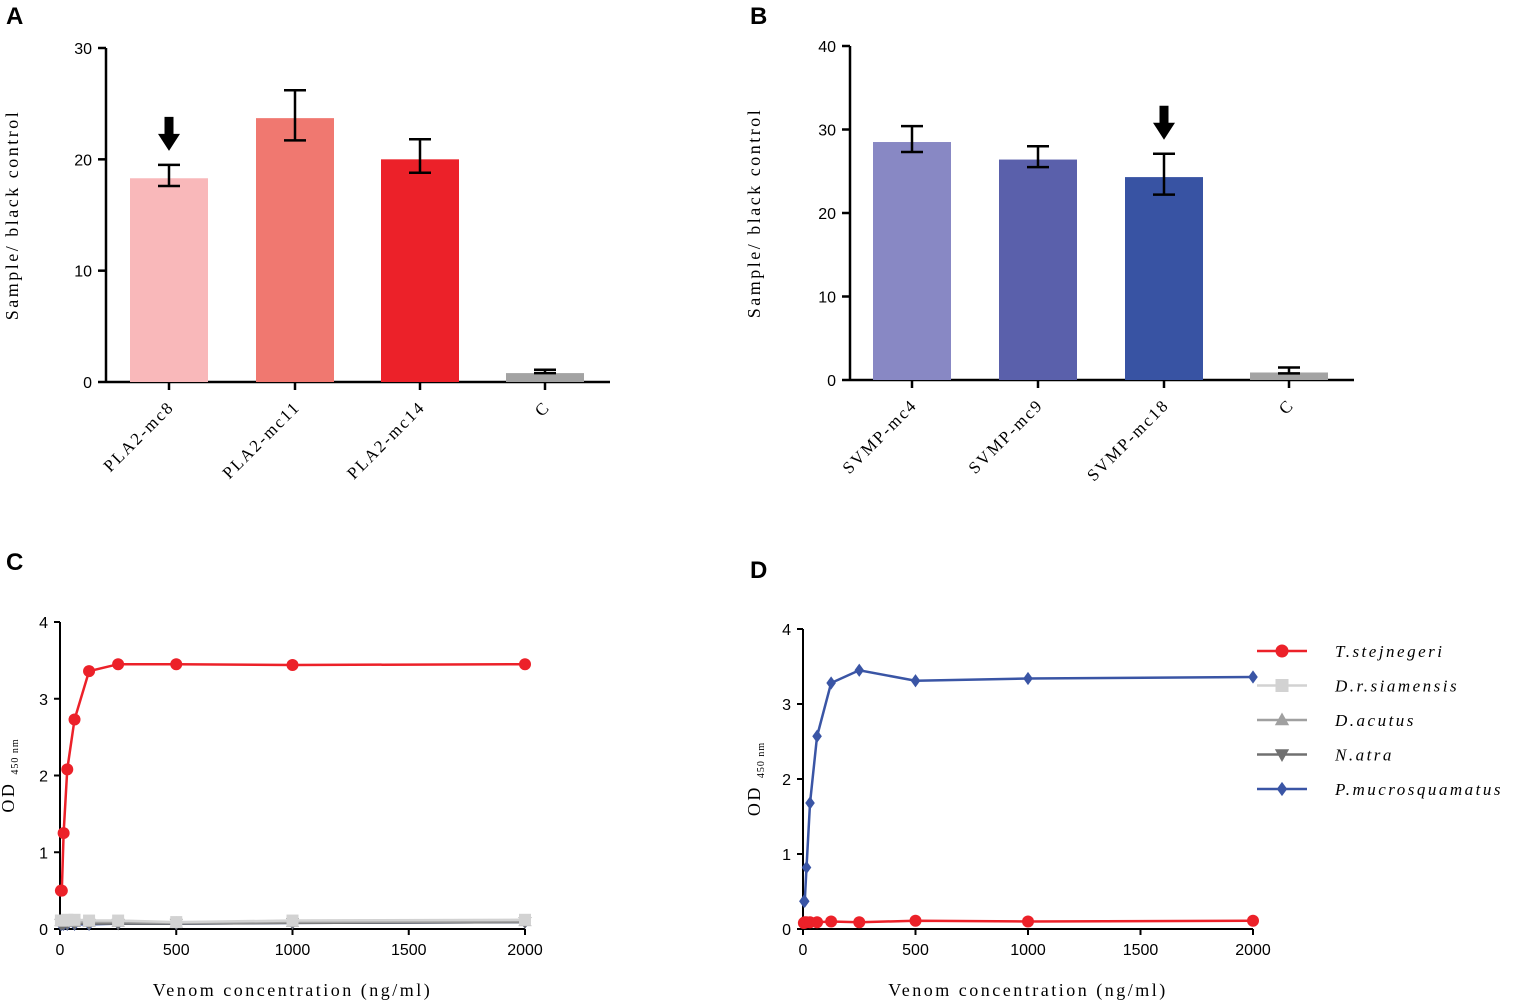 The height and width of the screenshot is (1000, 1534). Describe the element at coordinates (420, 270) in the screenshot. I see `bar-pla2-mc14` at that location.